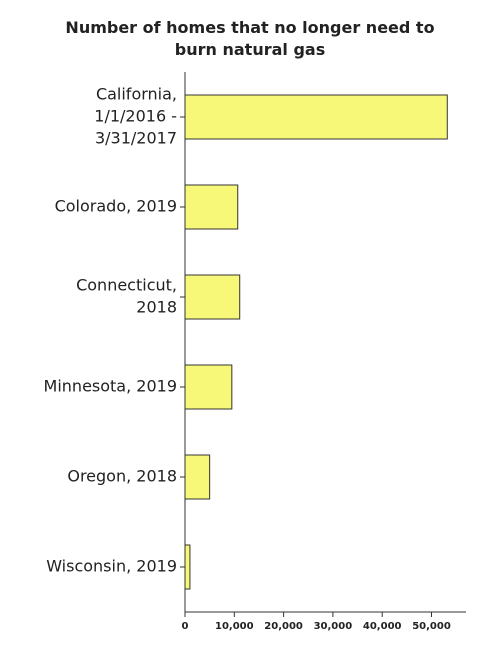  What do you see at coordinates (122, 476) in the screenshot?
I see `y-tick-label: Oregon, 2018` at bounding box center [122, 476].